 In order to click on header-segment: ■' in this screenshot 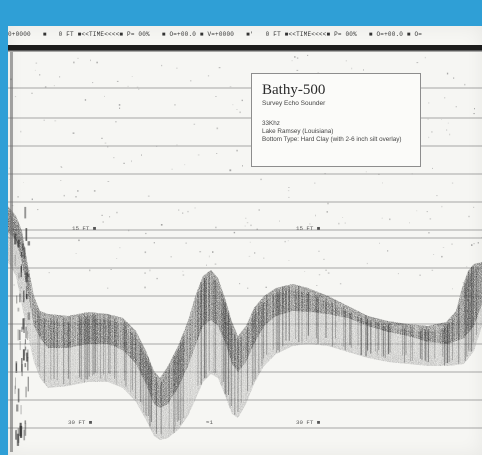, I will do `click(250, 34)`.